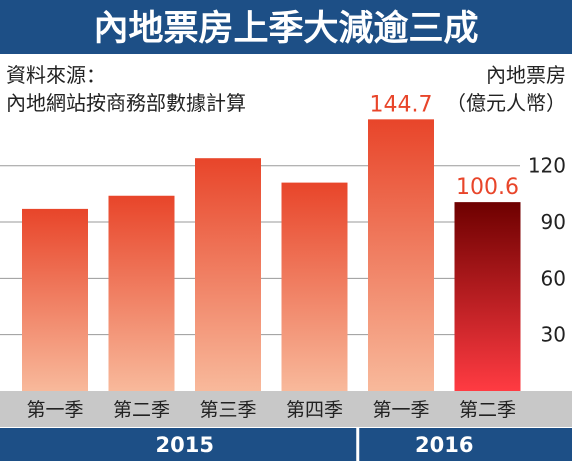 The width and height of the screenshot is (572, 461). I want to click on value-labels: 144.7 100.6, so click(444, 146).